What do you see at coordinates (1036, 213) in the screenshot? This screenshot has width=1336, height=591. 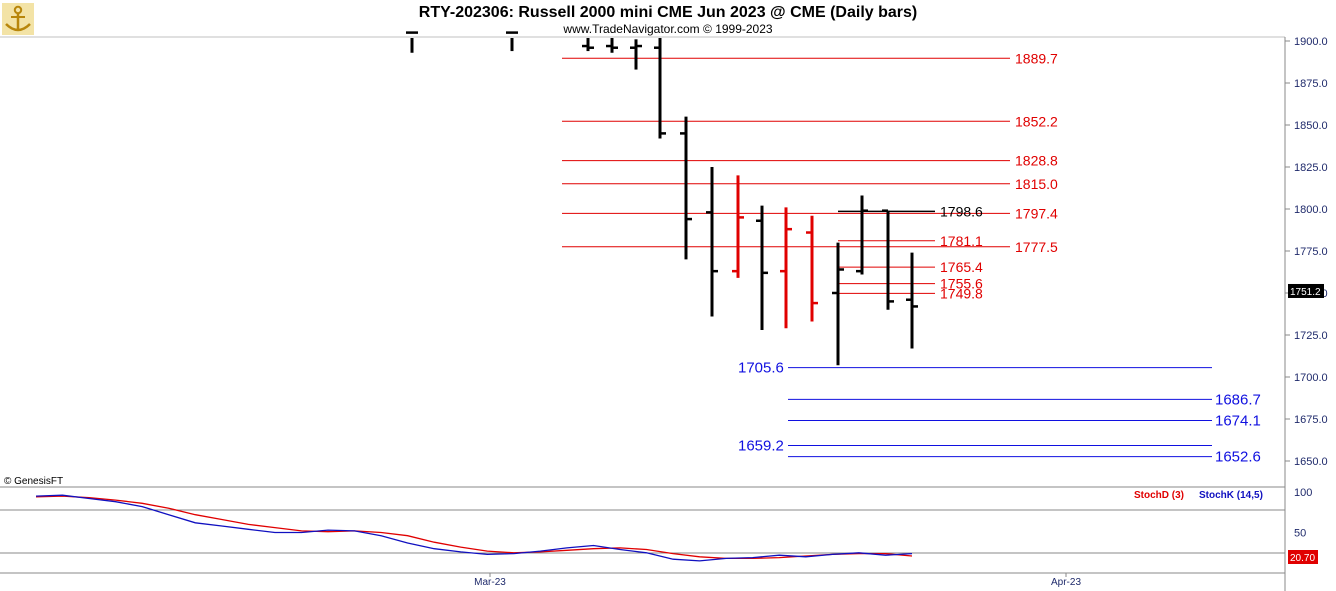 I see `red-level-label: 1797.4` at bounding box center [1036, 213].